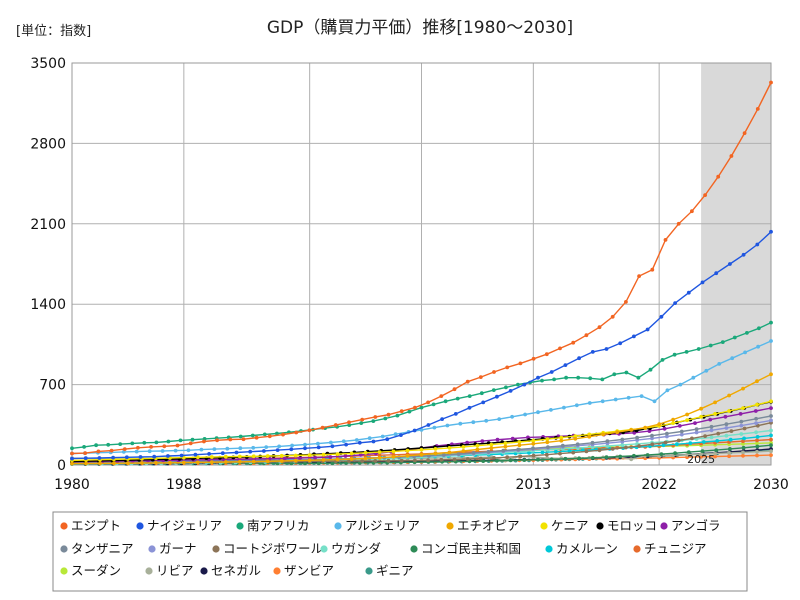 The height and width of the screenshot is (600, 800). I want to click on legend-item: エチオピア, so click(483, 525).